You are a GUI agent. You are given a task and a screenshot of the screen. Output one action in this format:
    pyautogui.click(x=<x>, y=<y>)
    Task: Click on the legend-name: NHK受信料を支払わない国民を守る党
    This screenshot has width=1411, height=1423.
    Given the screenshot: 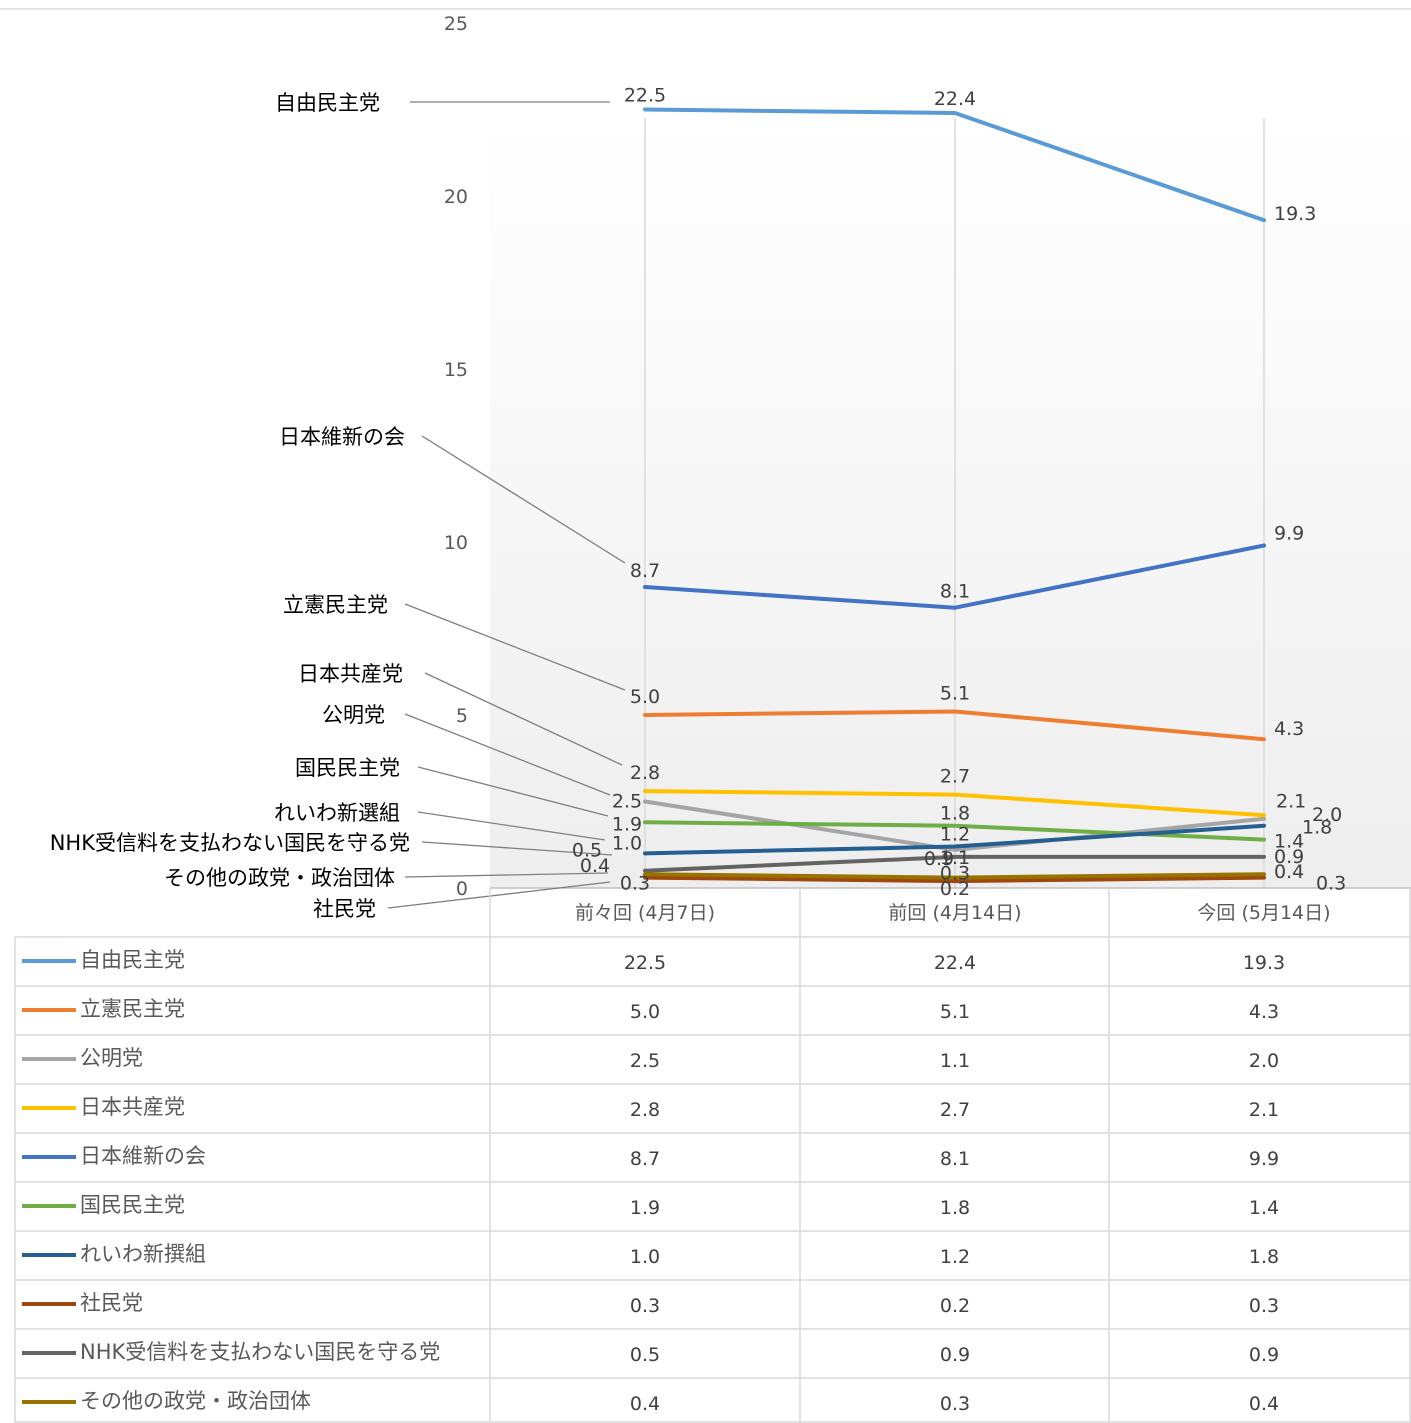 What is the action you would take?
    pyautogui.click(x=260, y=1352)
    